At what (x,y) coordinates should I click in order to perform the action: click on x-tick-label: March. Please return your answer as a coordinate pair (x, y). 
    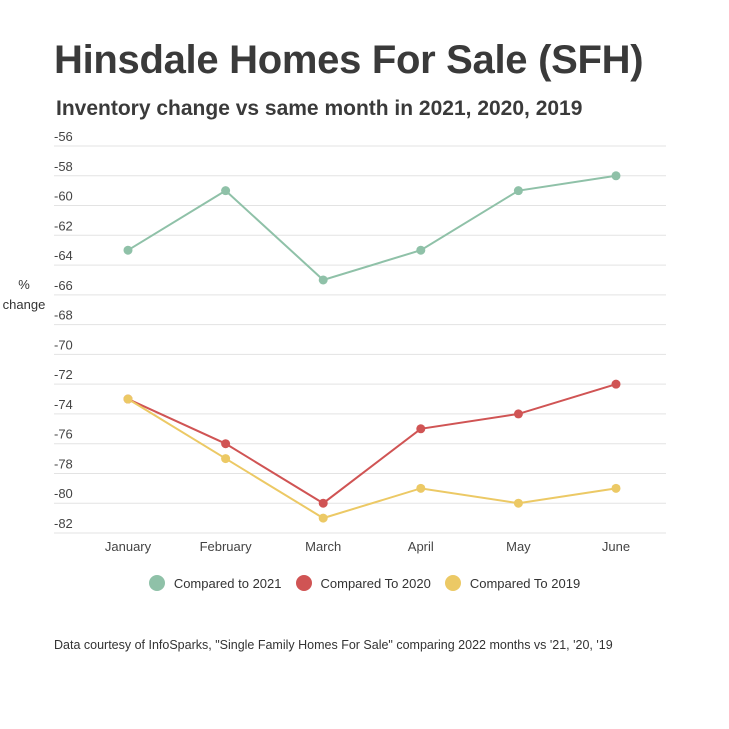
    Looking at the image, I should click on (323, 546).